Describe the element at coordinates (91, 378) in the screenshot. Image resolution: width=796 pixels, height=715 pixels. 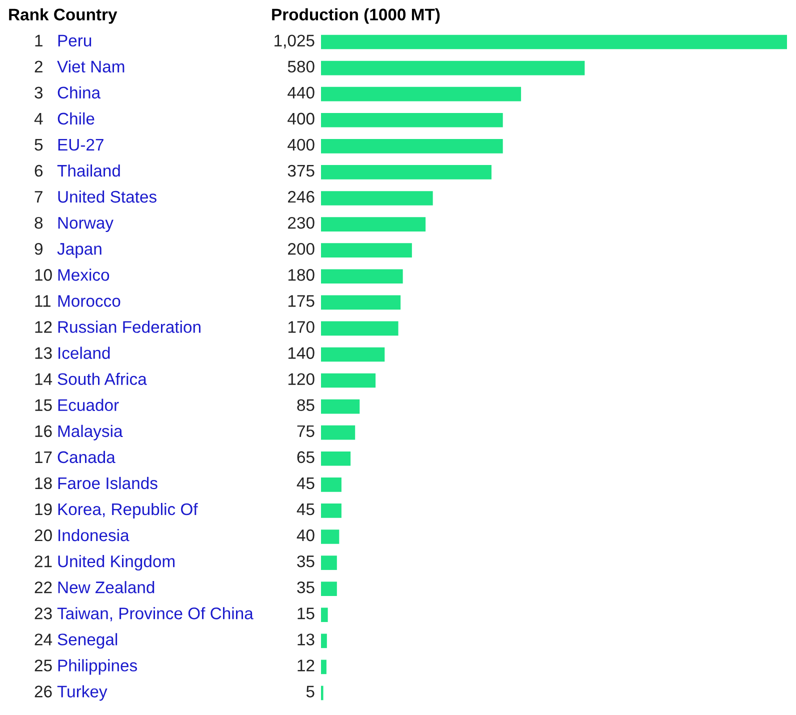
I see `y-tick-label: 14 South Africa` at that location.